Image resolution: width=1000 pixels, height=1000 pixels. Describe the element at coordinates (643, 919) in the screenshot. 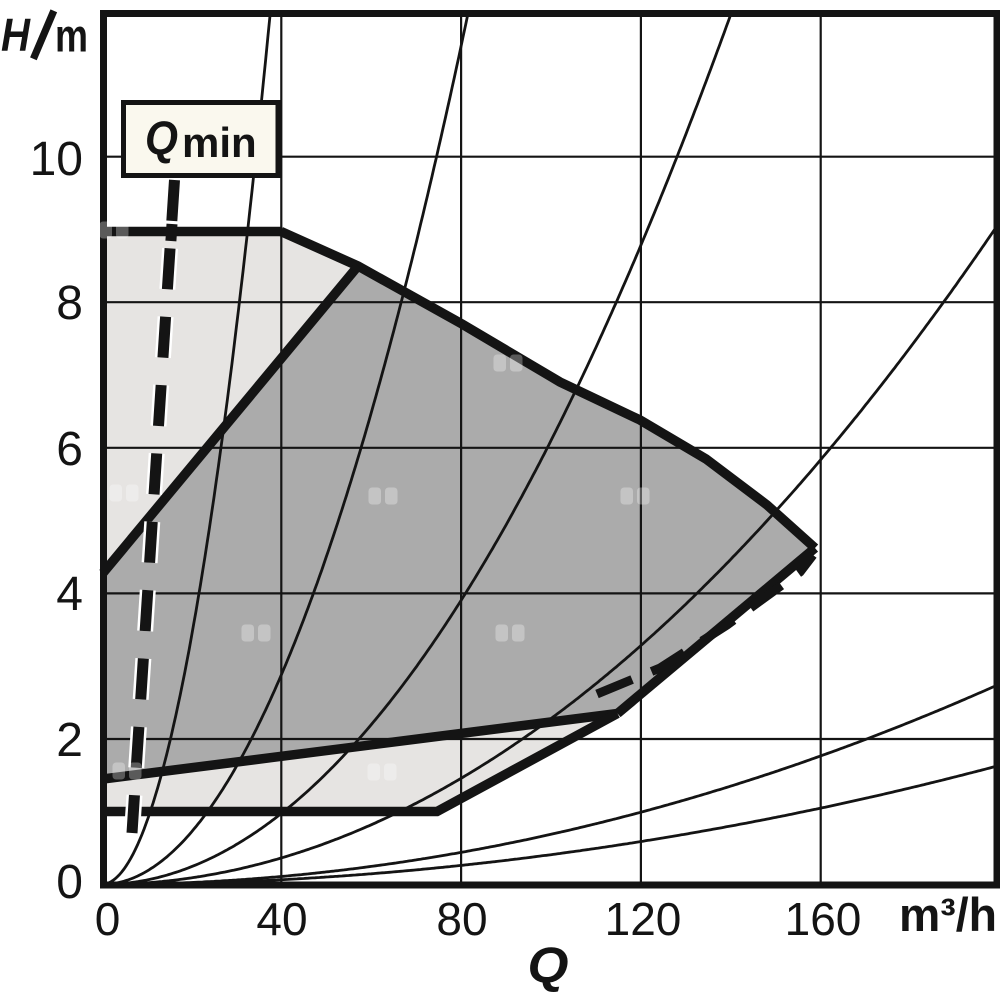

I see `svg-text: 120` at that location.